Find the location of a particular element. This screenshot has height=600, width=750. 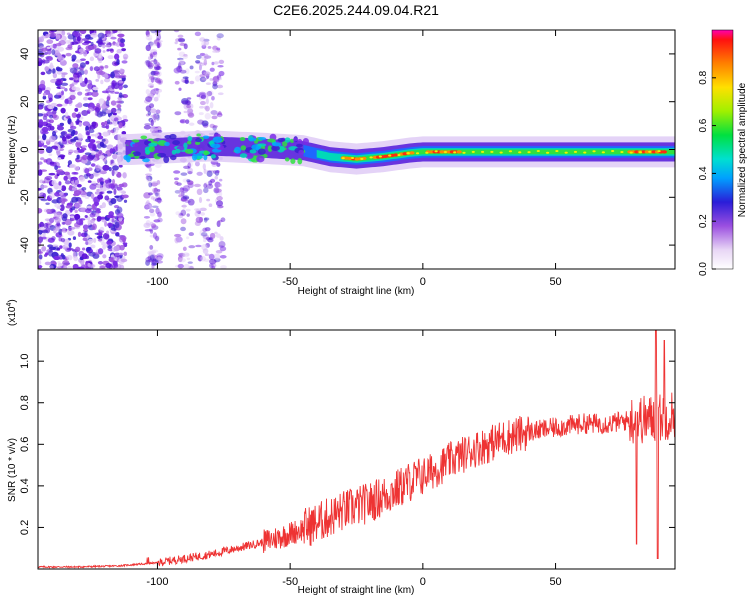

snr-y-tick-label: 0.6 is located at coordinates (25, 444).